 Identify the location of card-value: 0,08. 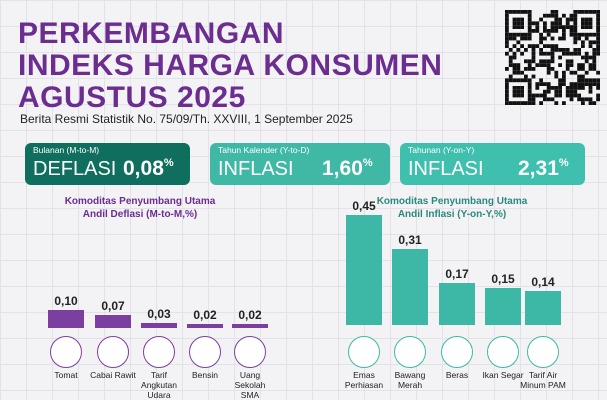
(143, 168).